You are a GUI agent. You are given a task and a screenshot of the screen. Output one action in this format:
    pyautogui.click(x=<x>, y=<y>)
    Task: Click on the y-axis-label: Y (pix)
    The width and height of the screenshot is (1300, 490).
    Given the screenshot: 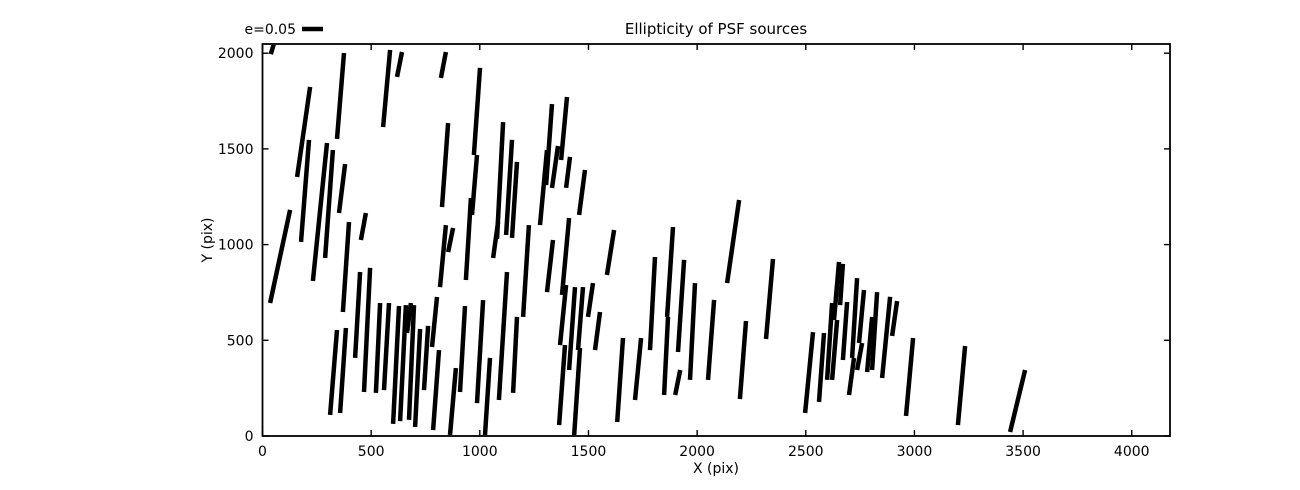 What is the action you would take?
    pyautogui.click(x=208, y=241)
    